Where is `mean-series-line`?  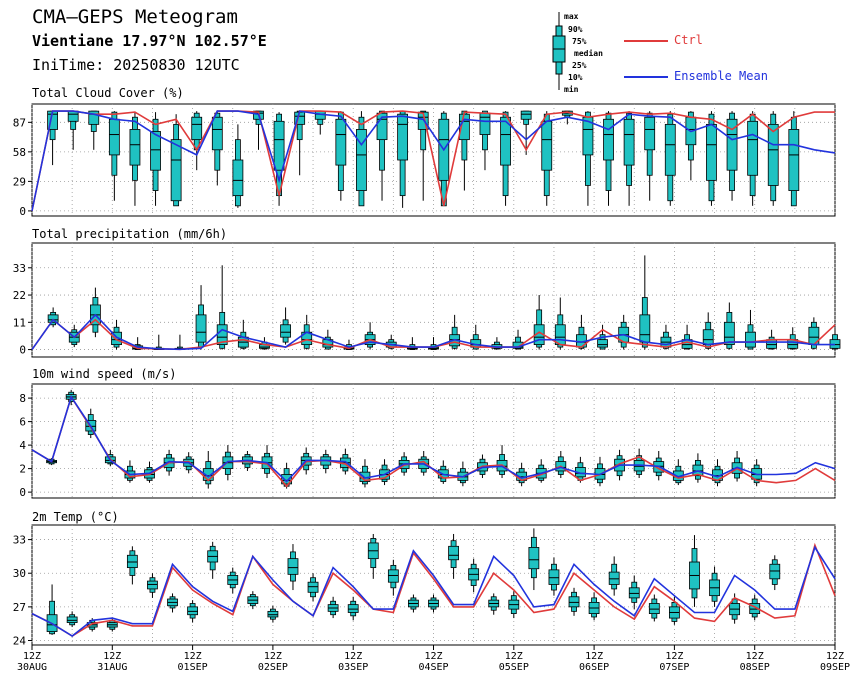 mean-series-line is located at coordinates (433, 439).